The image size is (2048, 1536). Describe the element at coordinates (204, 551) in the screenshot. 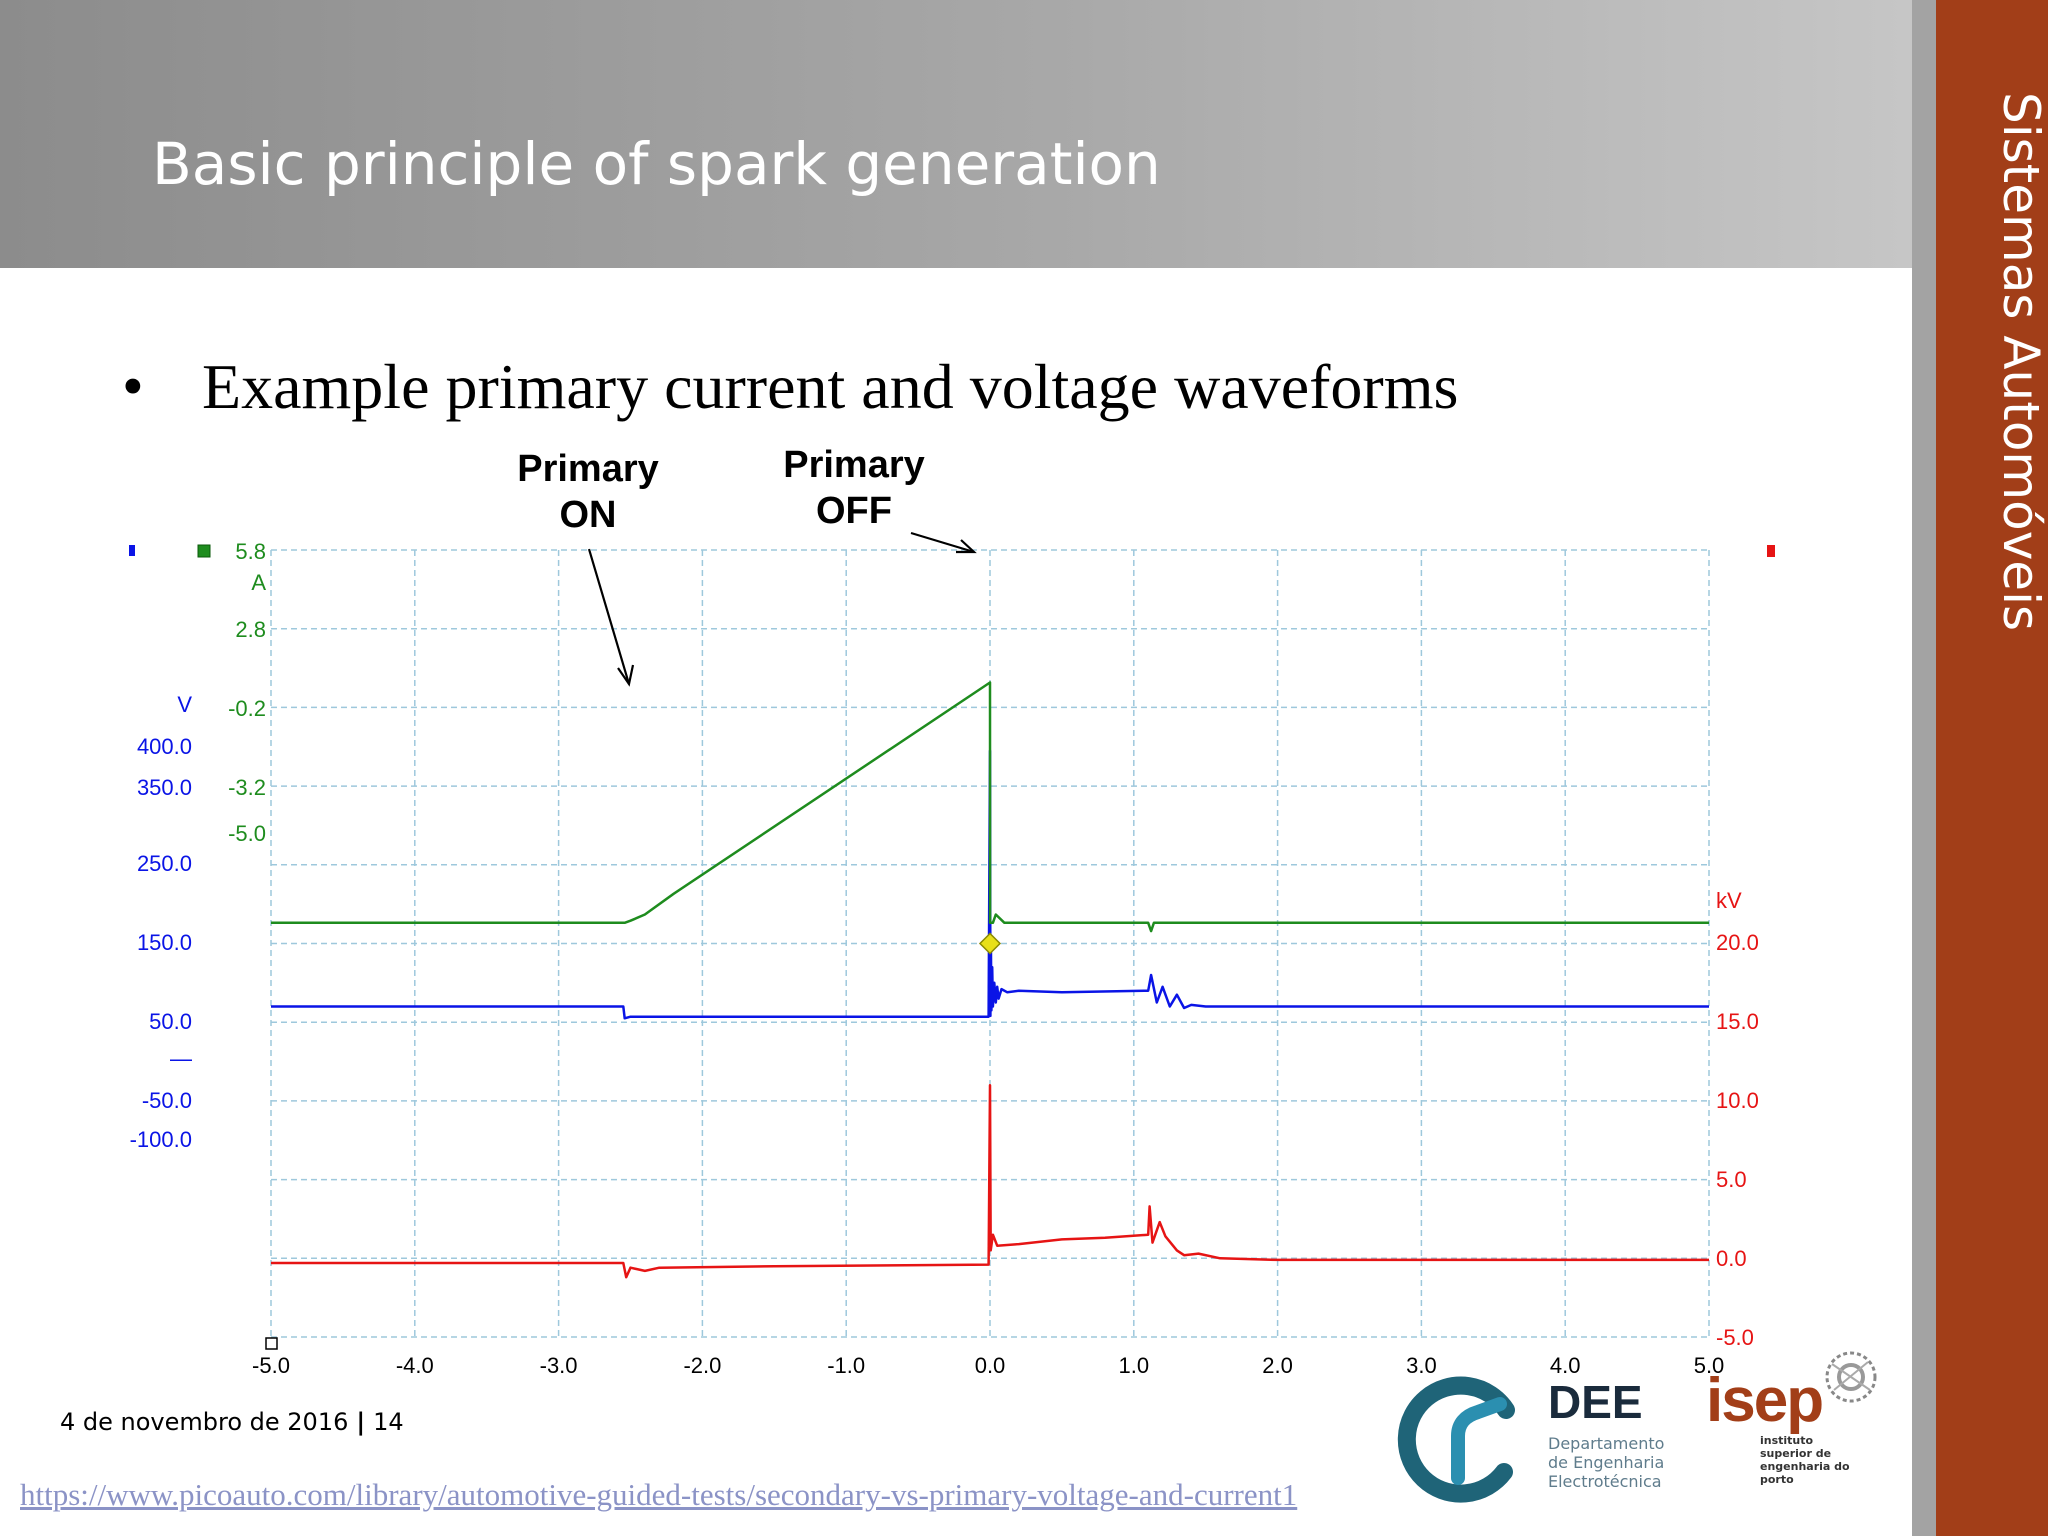

I see `current-channel-marker` at that location.